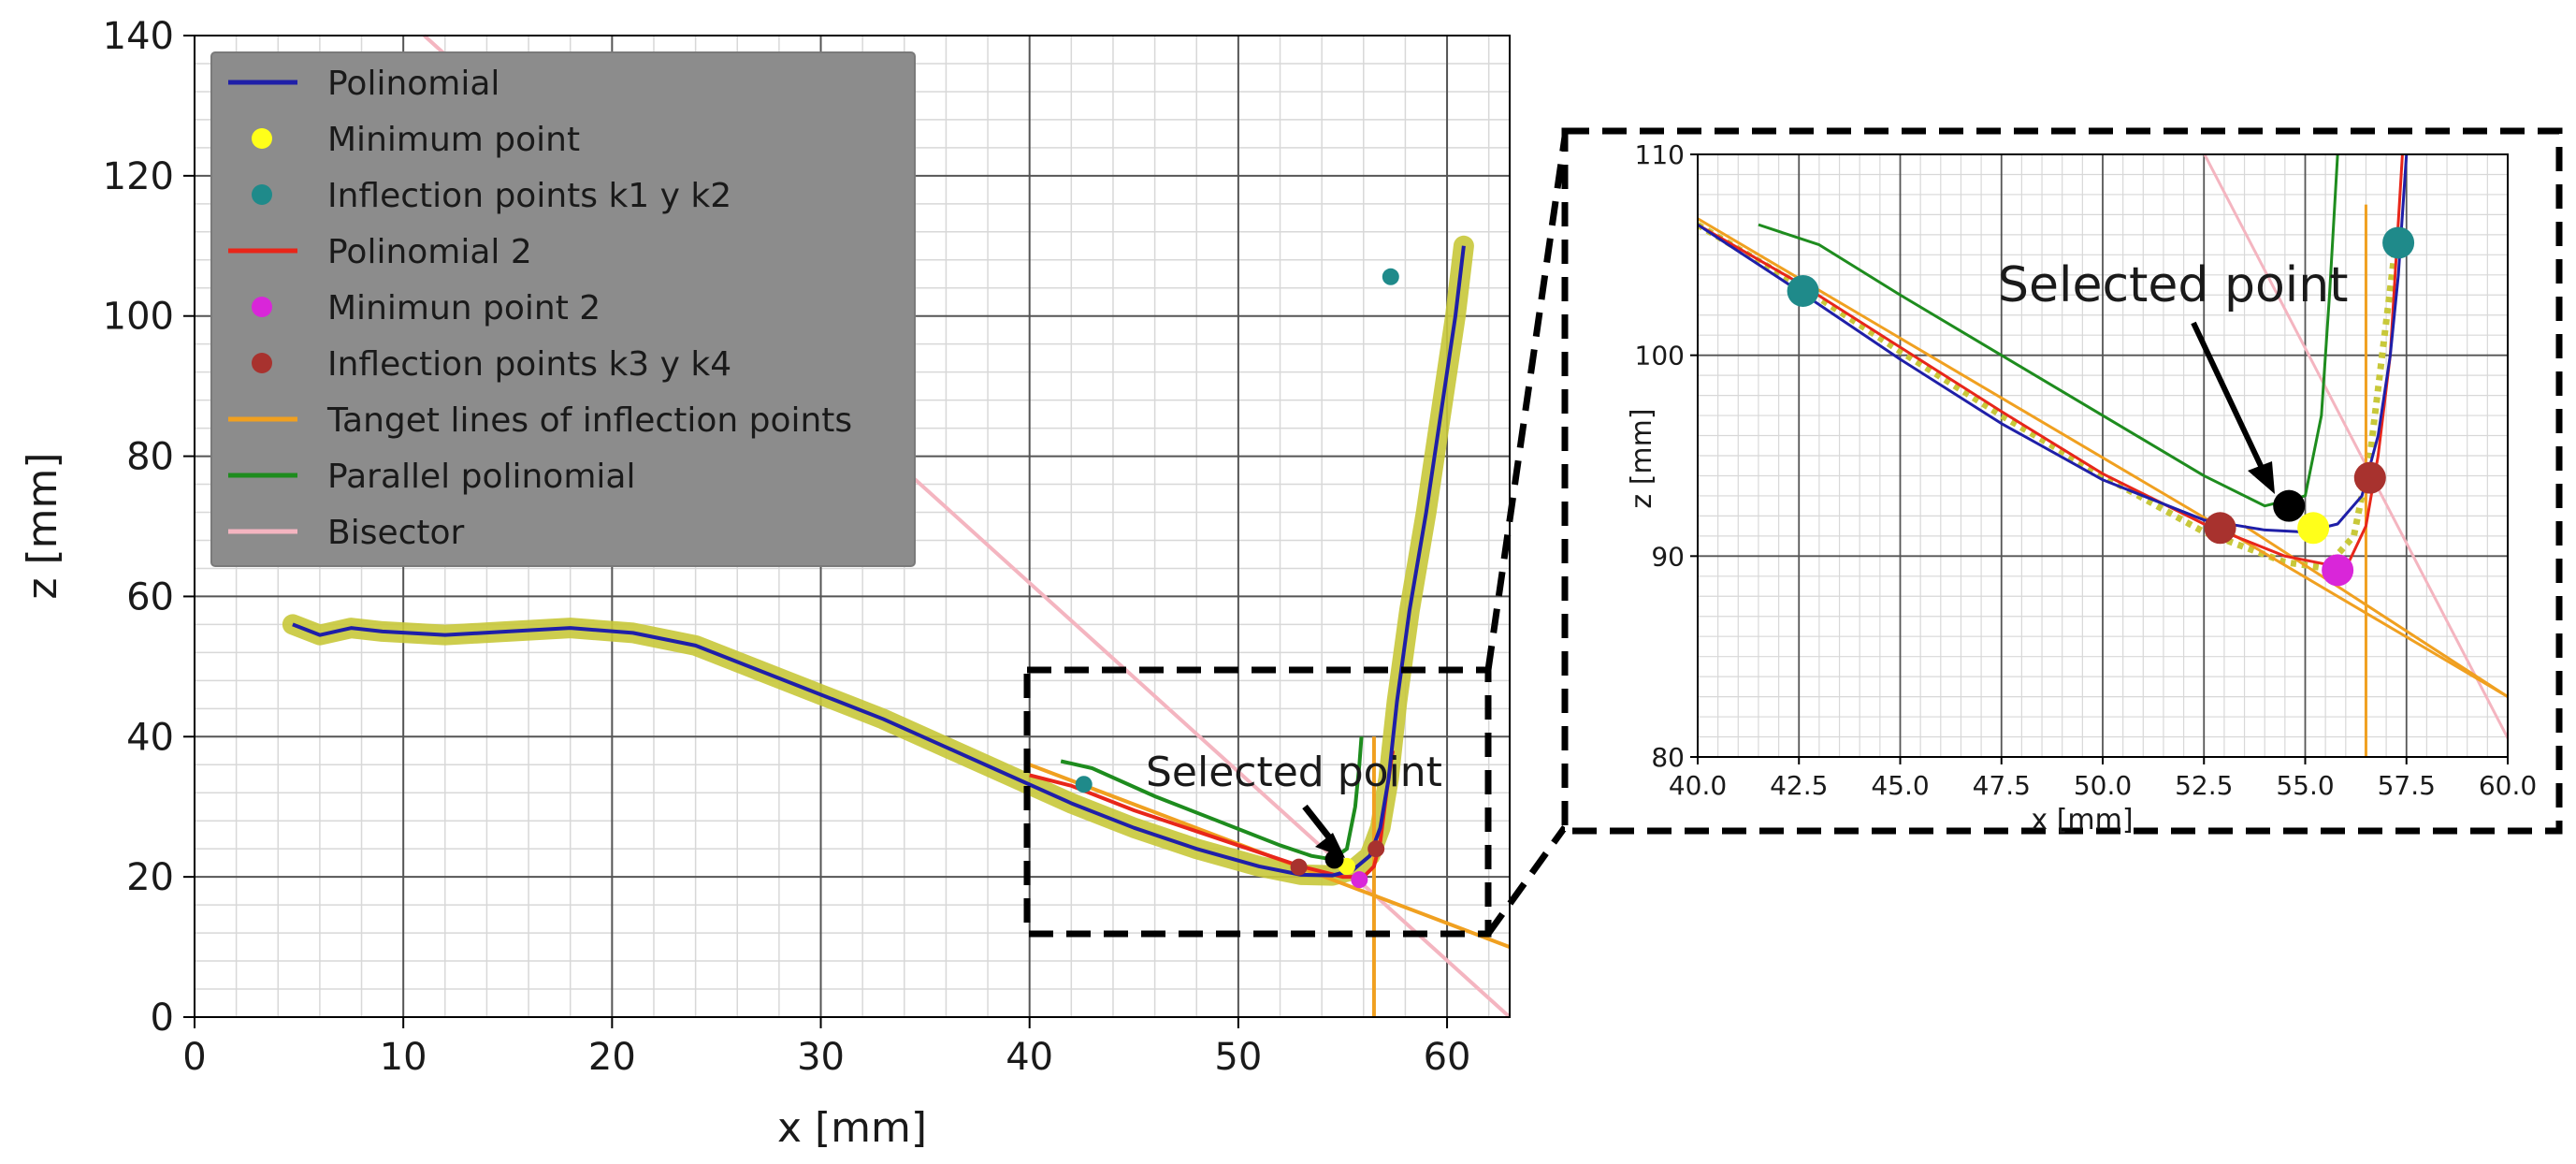  Describe the element at coordinates (2314, 528) in the screenshot. I see `inset-minimum-point-marker` at that location.